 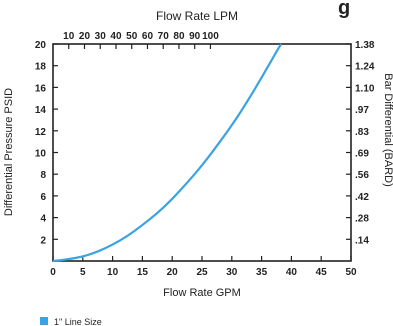 What do you see at coordinates (143, 272) in the screenshot?
I see `x-tick-label: 15` at bounding box center [143, 272].